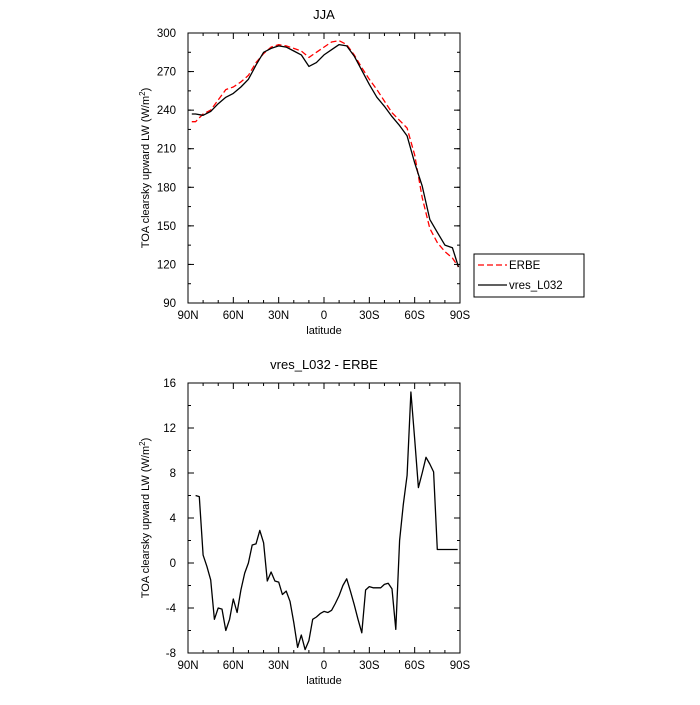  I want to click on legend: ERBE vres_L032, so click(529, 275).